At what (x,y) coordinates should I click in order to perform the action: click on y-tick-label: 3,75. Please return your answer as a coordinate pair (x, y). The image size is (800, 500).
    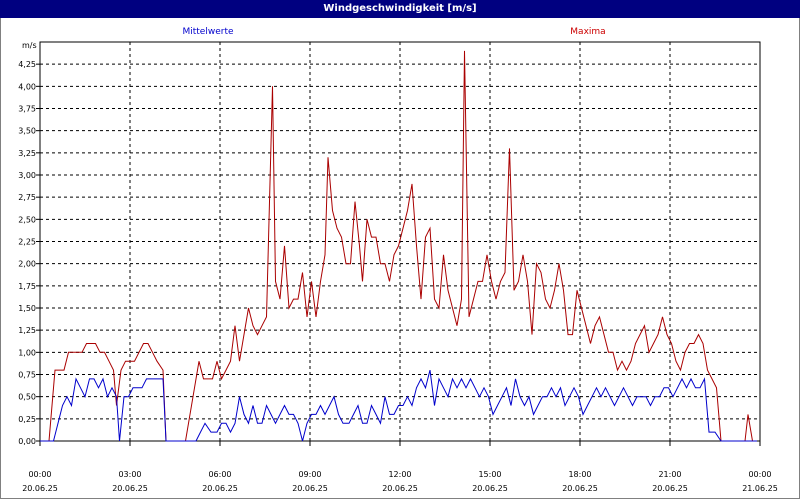
    Looking at the image, I should click on (27, 109).